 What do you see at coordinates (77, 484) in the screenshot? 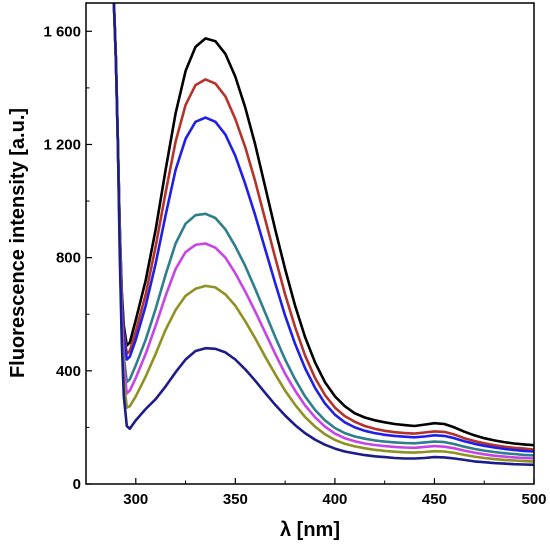
I see `y-tick-label: 0` at bounding box center [77, 484].